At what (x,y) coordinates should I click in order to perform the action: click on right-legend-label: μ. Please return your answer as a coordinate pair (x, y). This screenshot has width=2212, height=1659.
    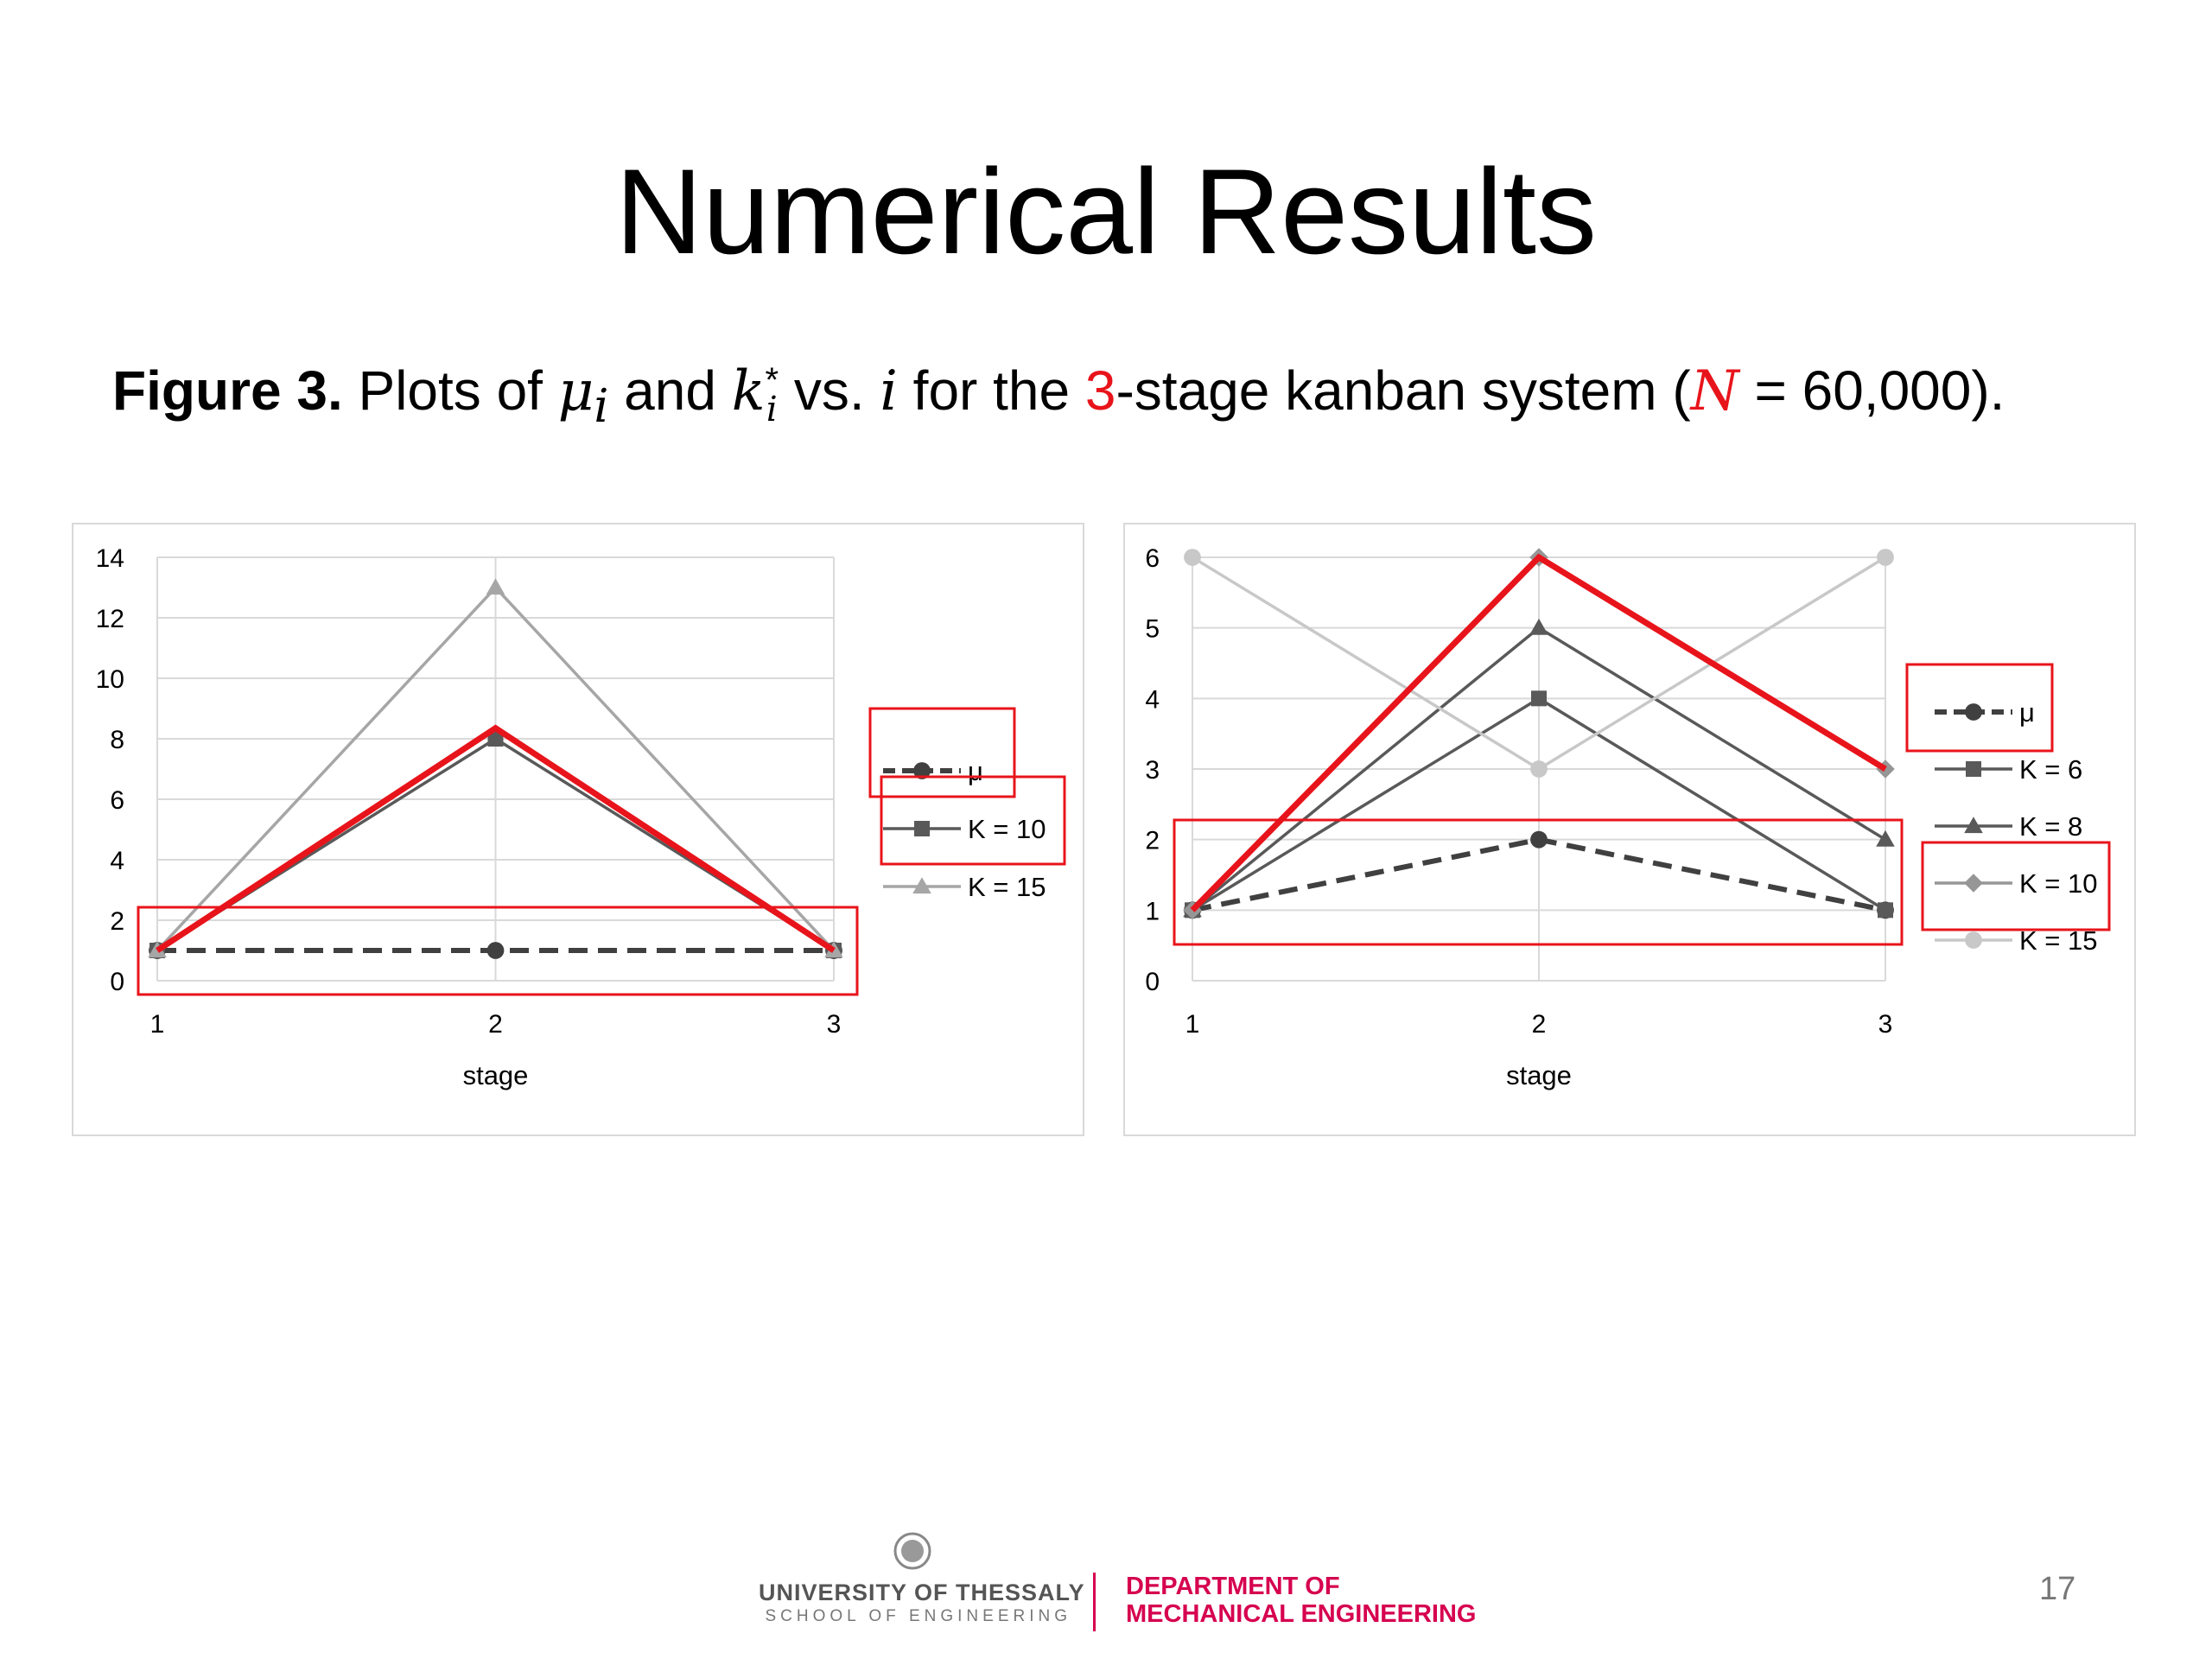
    Looking at the image, I should click on (2027, 712).